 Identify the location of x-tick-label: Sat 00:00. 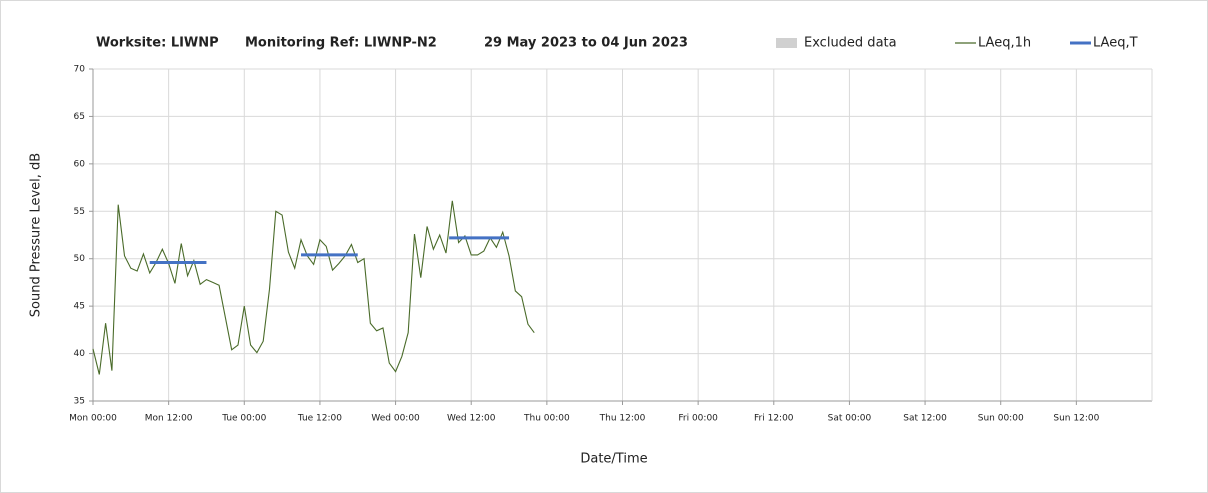
(850, 419).